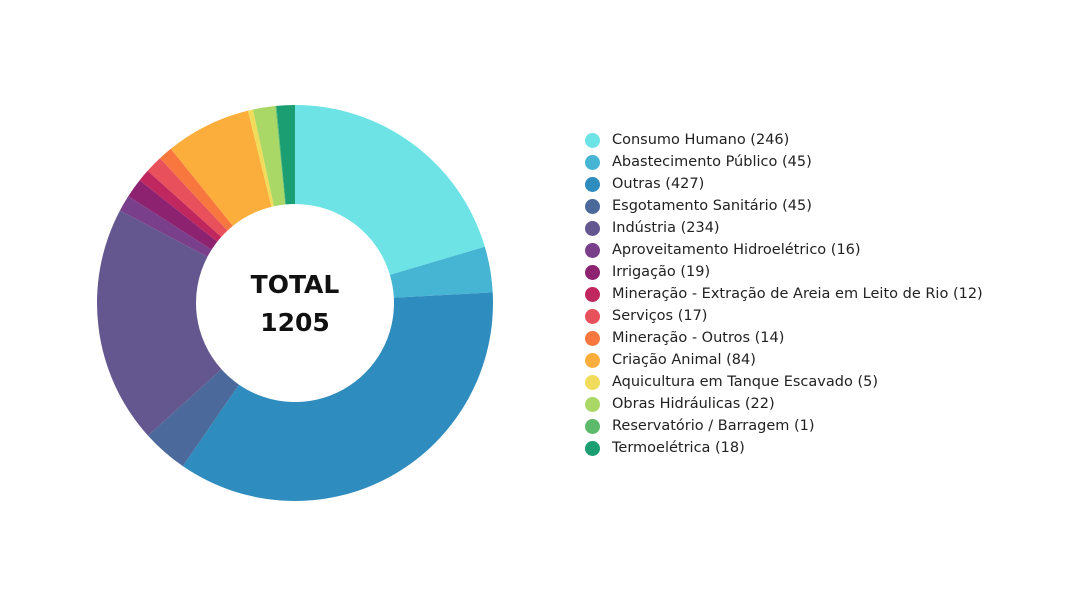 This screenshot has width=1080, height=608. I want to click on legend-label: Criação Animal (84), so click(684, 360).